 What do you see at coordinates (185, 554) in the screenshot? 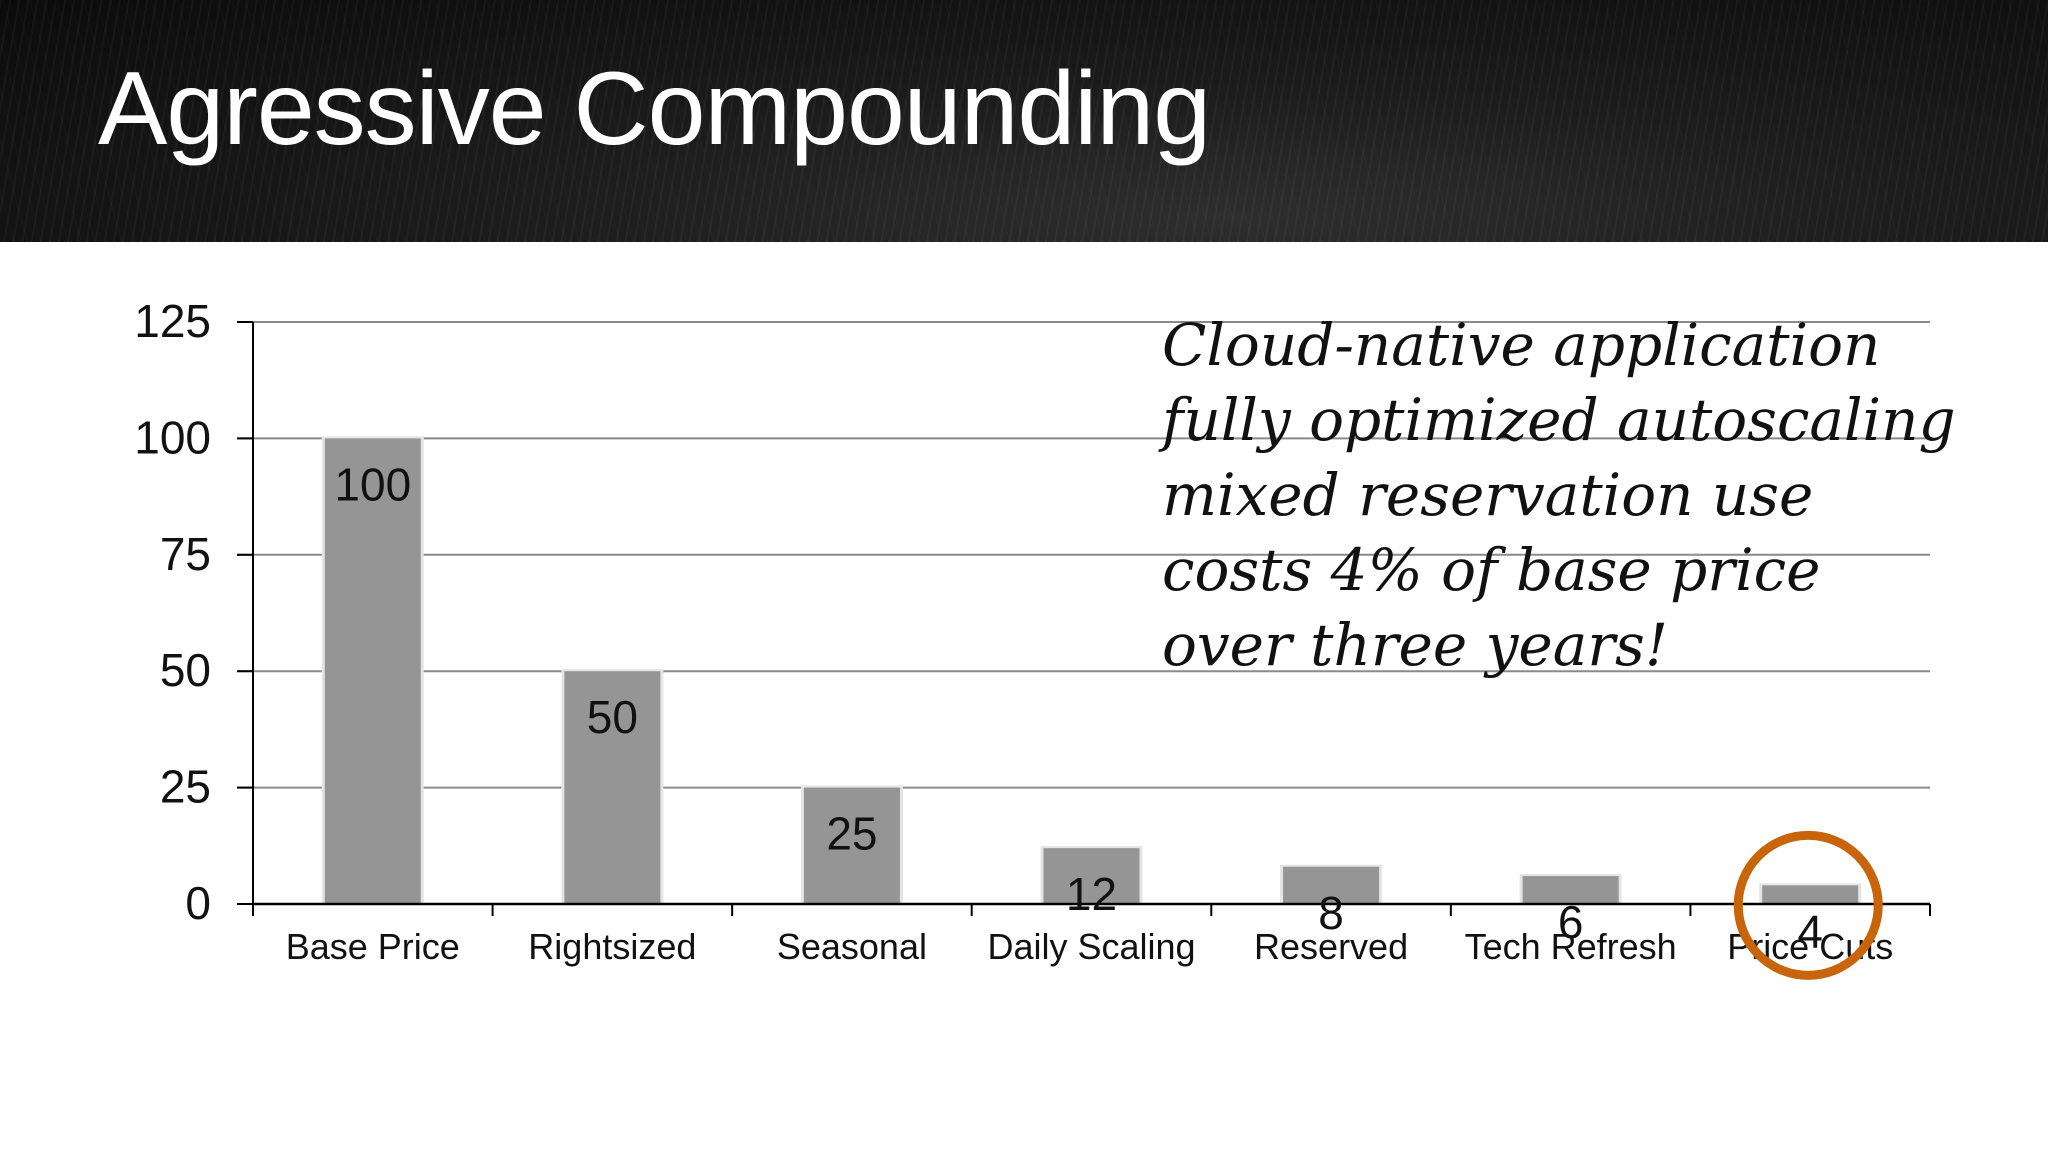
I see `y-tick-label: 75` at bounding box center [185, 554].